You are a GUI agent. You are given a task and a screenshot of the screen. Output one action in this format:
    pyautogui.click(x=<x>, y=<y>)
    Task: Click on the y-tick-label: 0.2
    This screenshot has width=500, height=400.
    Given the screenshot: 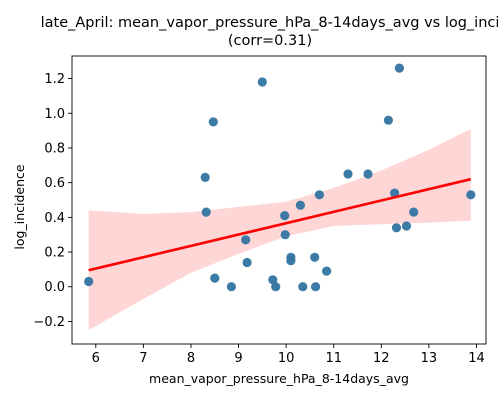 What is the action you would take?
    pyautogui.click(x=54, y=253)
    